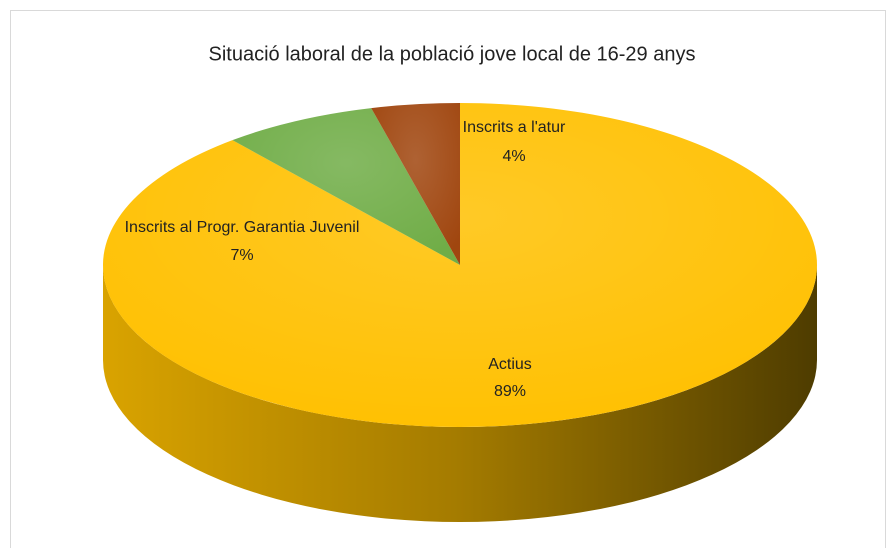 Image resolution: width=896 pixels, height=548 pixels. What do you see at coordinates (510, 391) in the screenshot?
I see `data-label-value: 89%` at bounding box center [510, 391].